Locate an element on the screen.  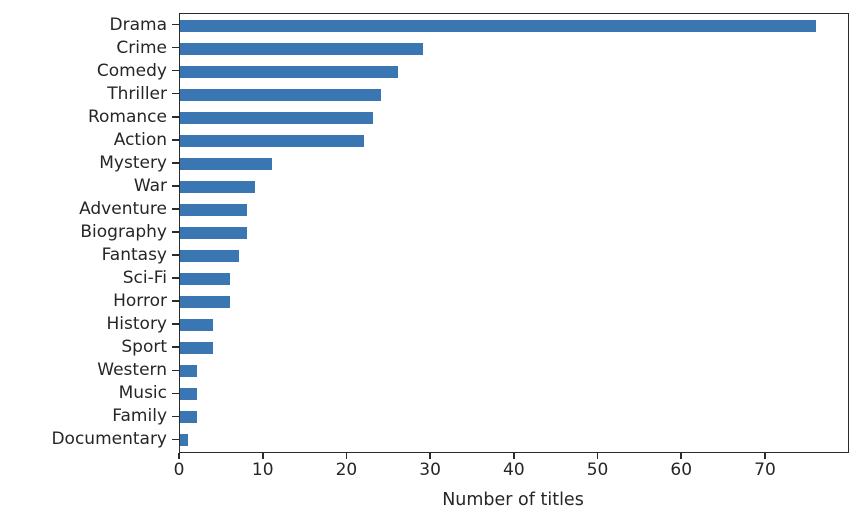
y-tick-label-family: Family is located at coordinates (139, 416).